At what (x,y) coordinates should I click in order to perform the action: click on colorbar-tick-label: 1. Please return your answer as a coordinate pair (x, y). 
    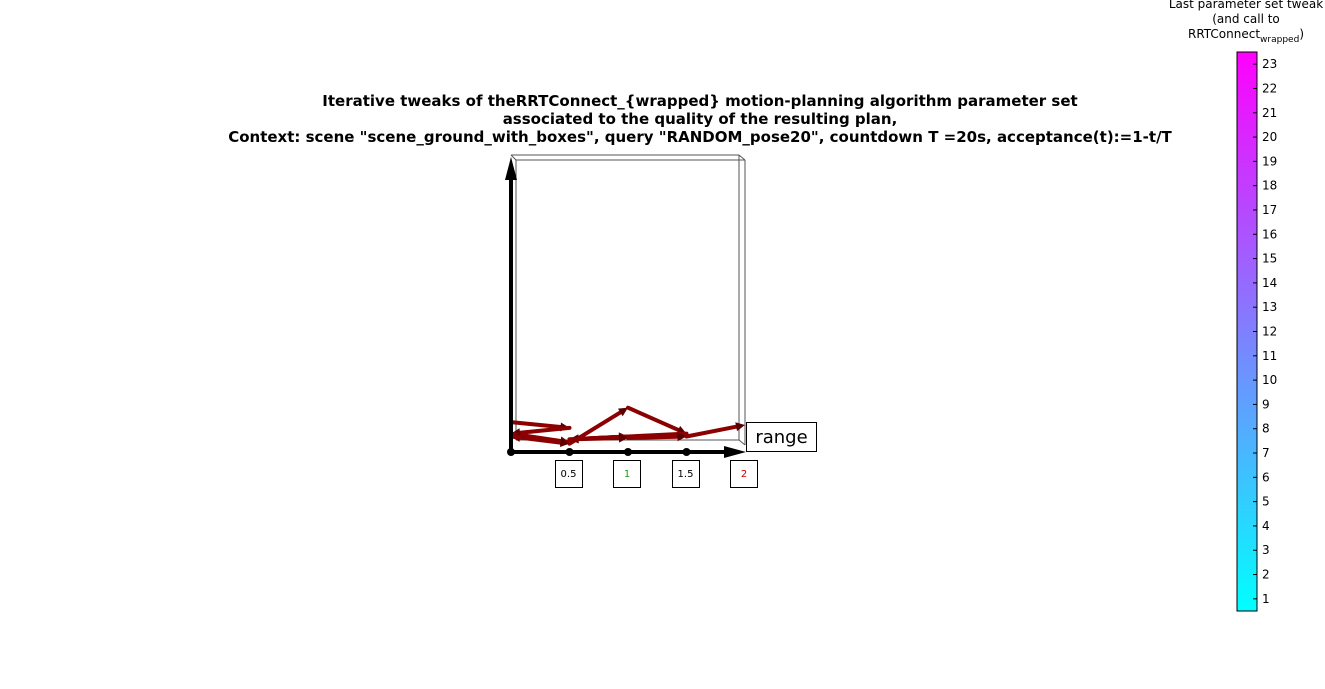
    Looking at the image, I should click on (1266, 599).